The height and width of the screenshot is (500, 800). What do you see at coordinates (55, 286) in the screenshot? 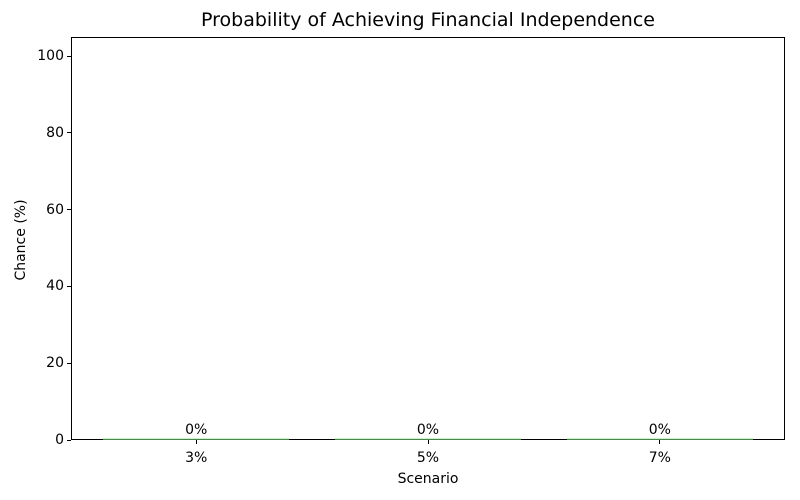
I see `y-tick-label: 40` at bounding box center [55, 286].